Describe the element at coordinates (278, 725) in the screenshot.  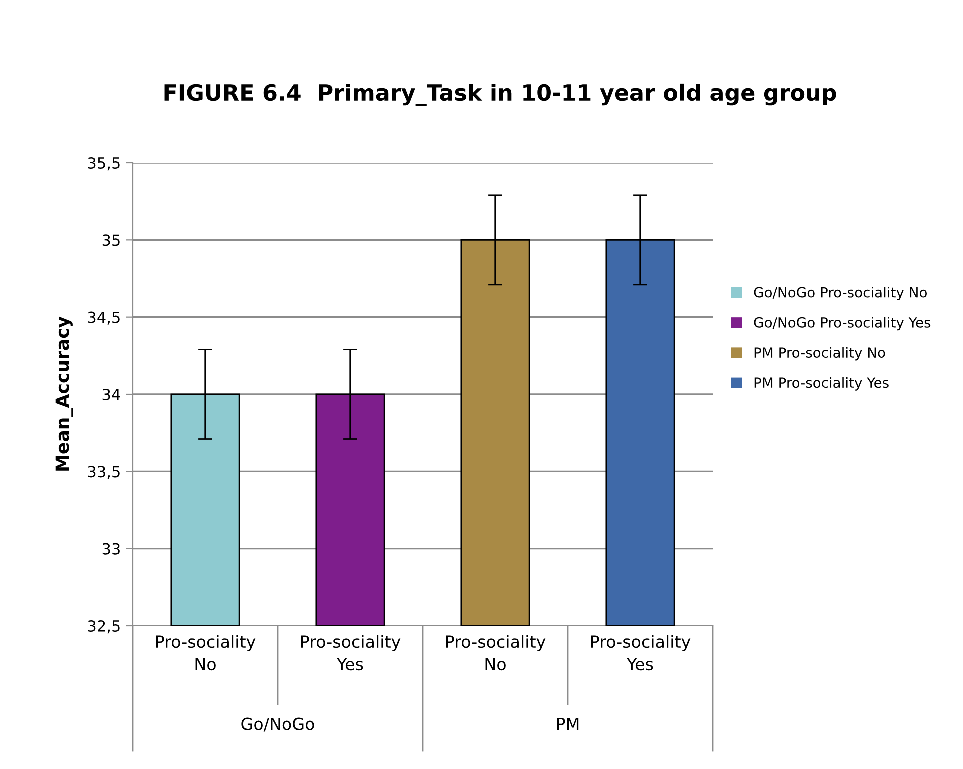
I see `text: Go/NoGo` at that location.